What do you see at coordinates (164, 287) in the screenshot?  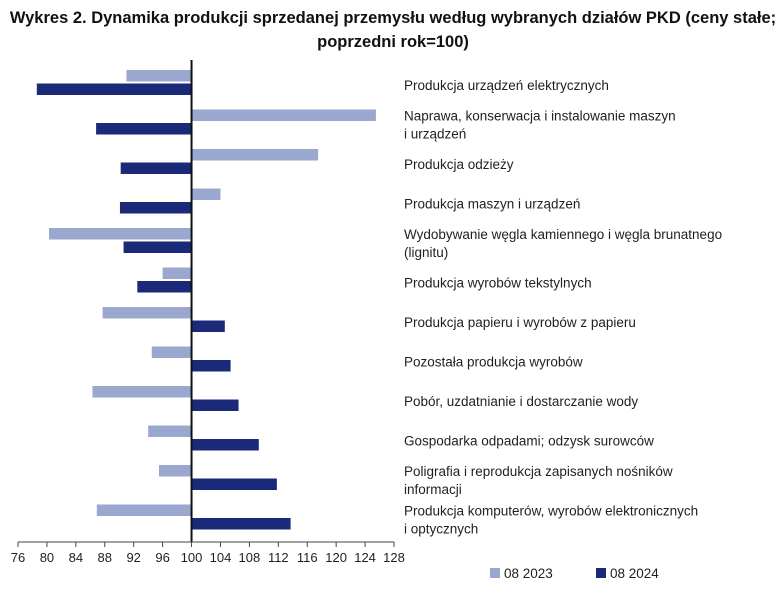 I see `bar-series2-cat6` at bounding box center [164, 287].